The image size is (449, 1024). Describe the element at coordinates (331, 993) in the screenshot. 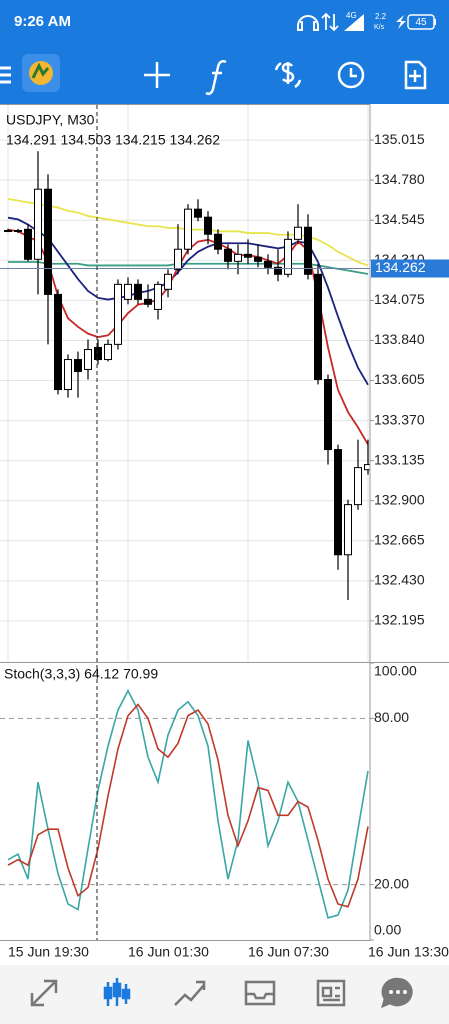

I see `nav-news` at that location.